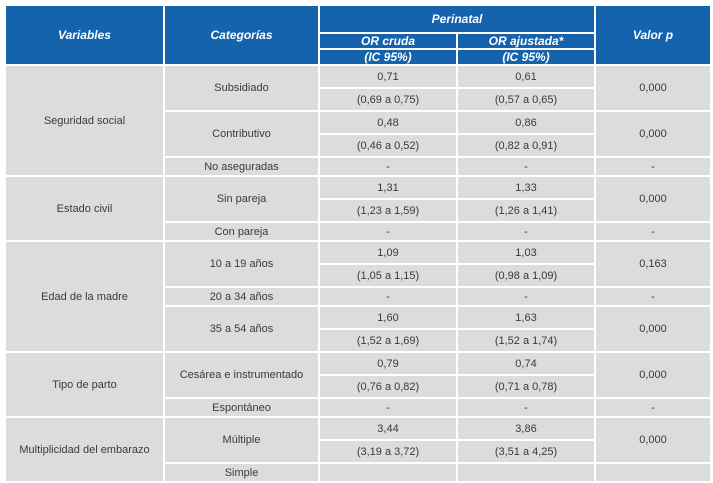  Describe the element at coordinates (526, 472) in the screenshot. I see `or-ajustada-cell` at that location.